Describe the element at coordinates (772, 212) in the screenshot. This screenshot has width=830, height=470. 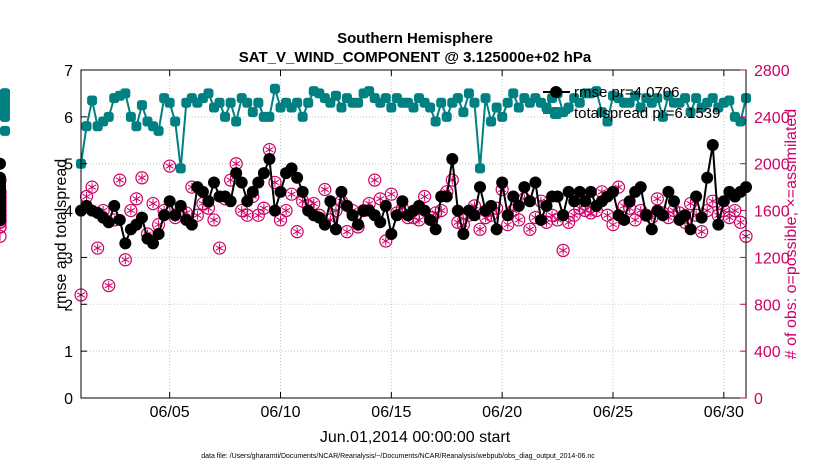
I see `y-right-tick-label: 1600` at that location.